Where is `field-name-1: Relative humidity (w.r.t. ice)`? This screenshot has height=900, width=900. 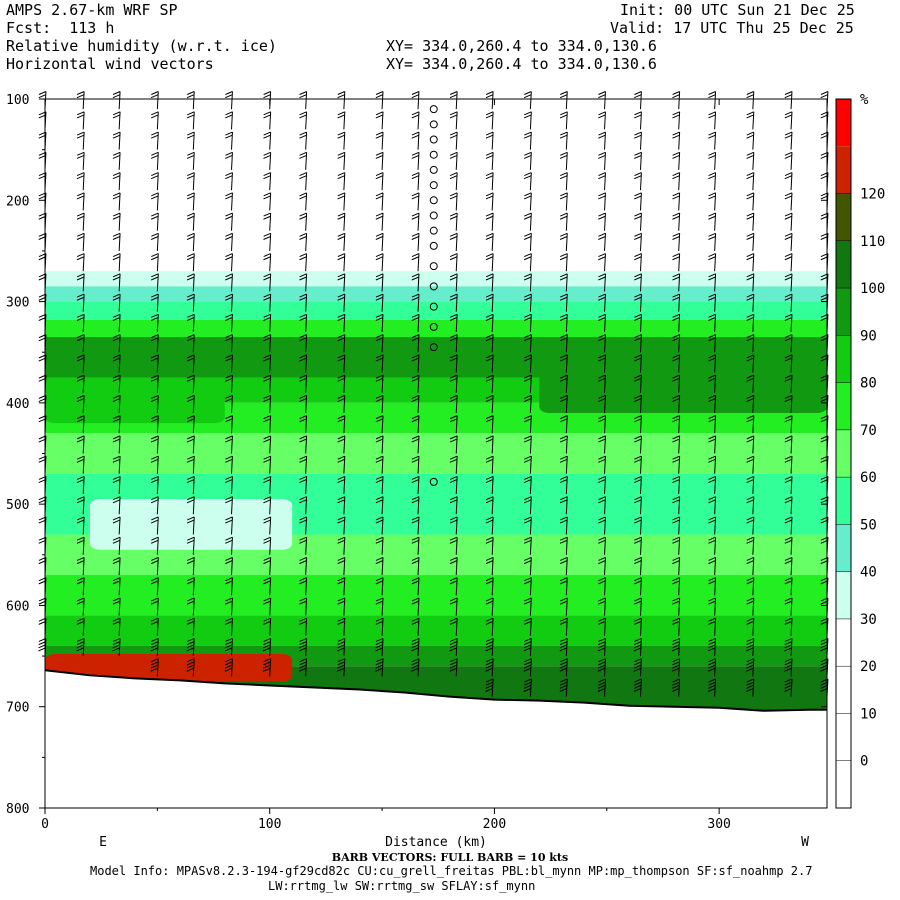 field-name-1: Relative humidity (w.r.t. ice) is located at coordinates (141, 46).